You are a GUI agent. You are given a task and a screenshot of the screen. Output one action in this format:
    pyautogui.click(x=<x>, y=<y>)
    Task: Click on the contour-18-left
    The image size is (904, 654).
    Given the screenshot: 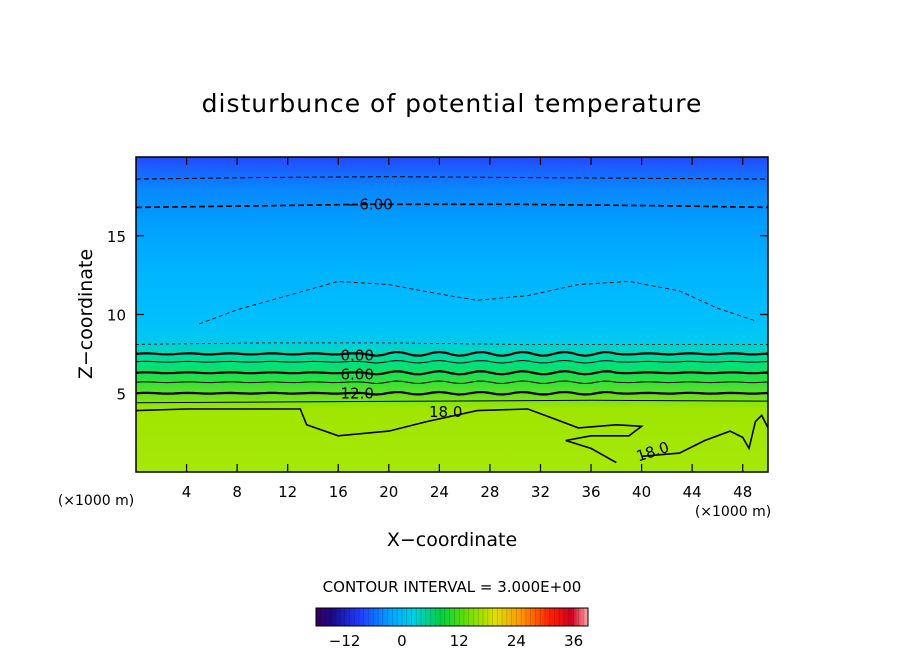 What is the action you would take?
    pyautogui.click(x=390, y=436)
    